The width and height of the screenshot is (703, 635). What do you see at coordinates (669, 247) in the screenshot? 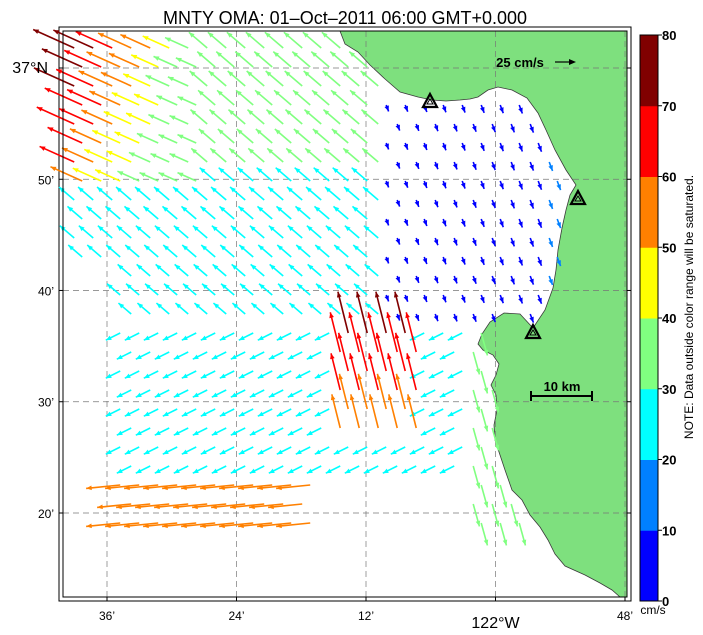
I see `colorbar-tick-label: 50` at bounding box center [669, 247].